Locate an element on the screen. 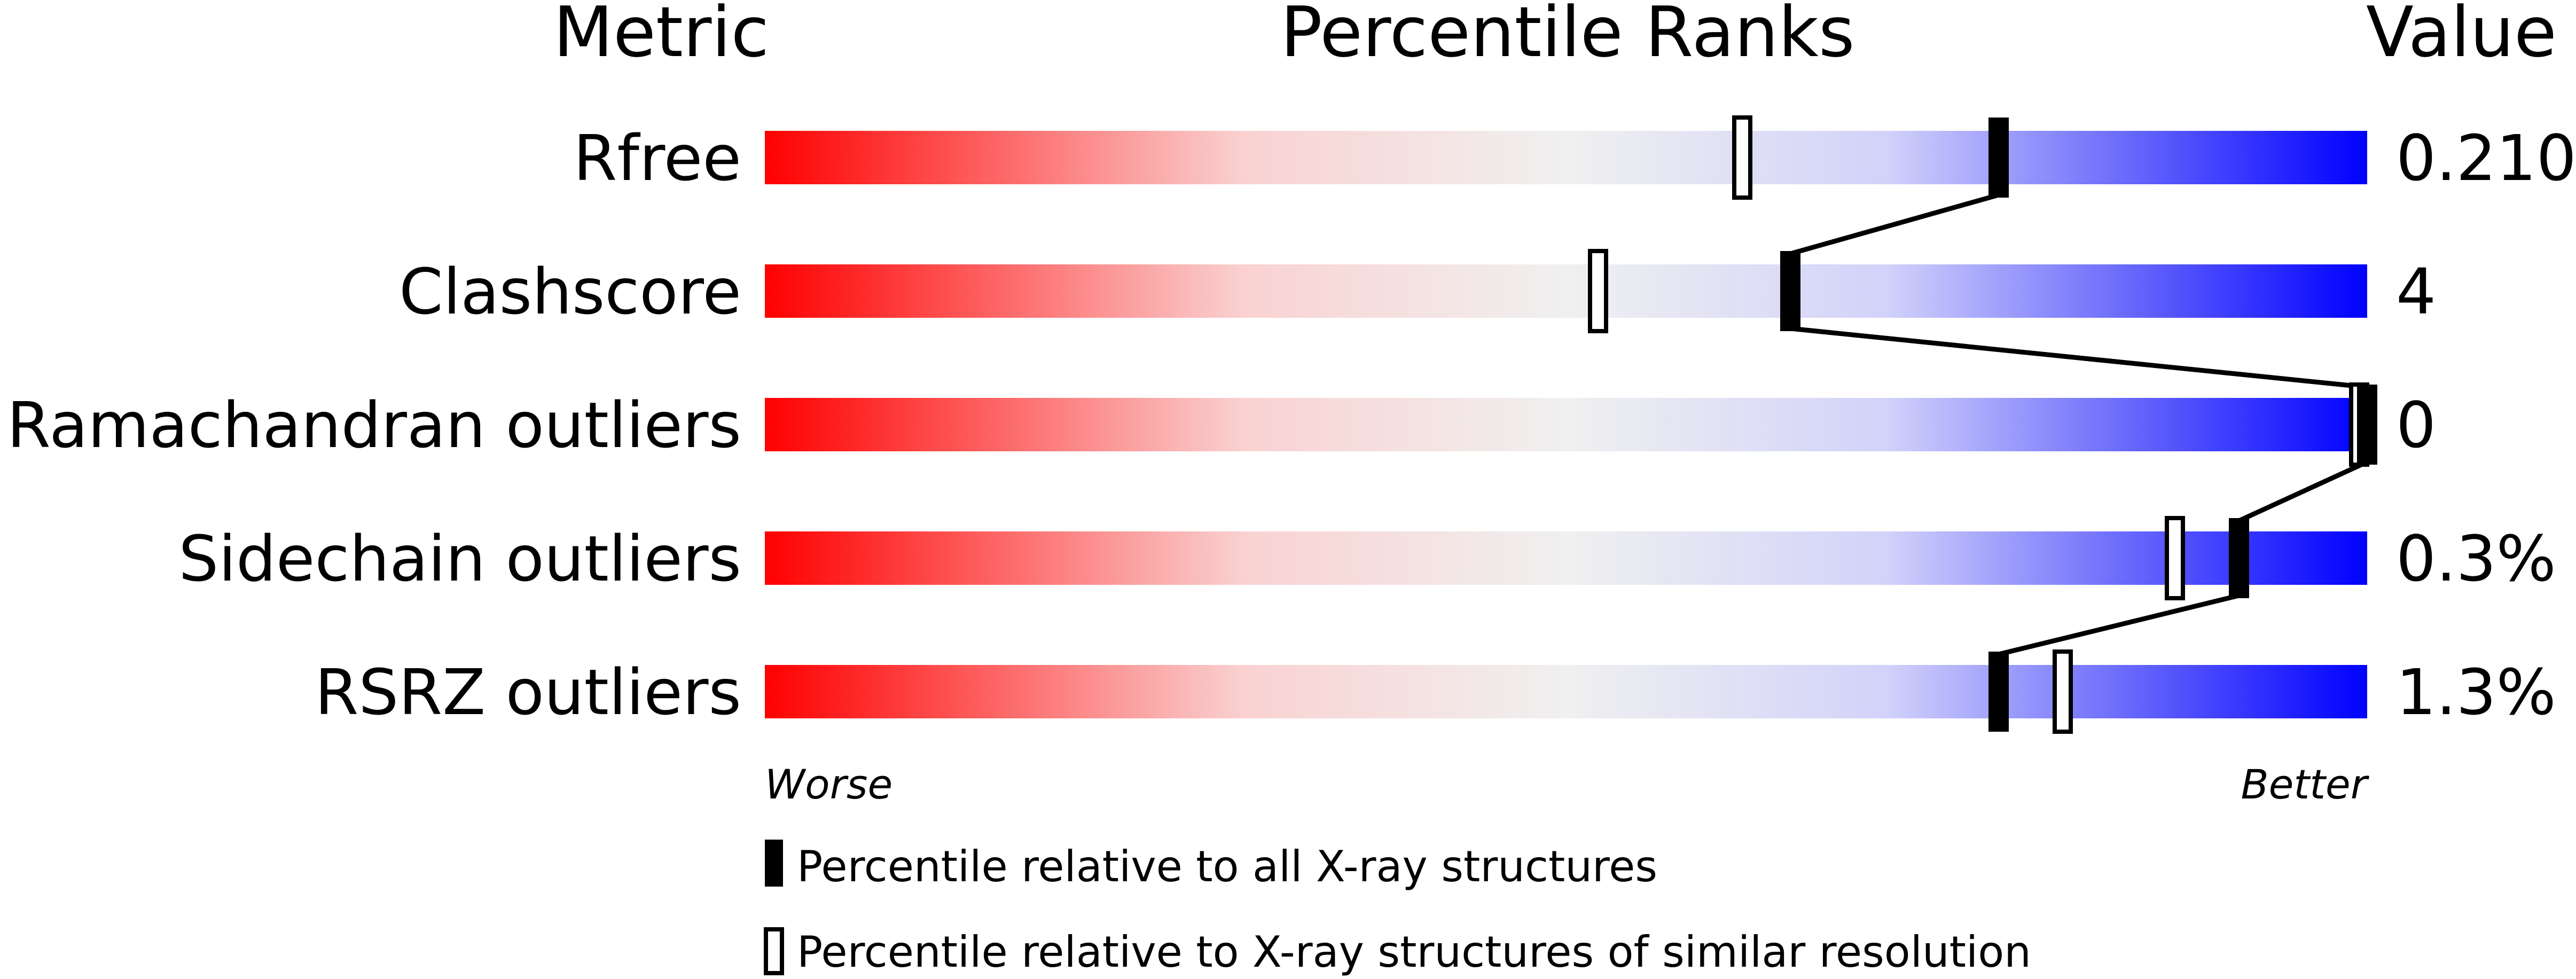 The width and height of the screenshot is (2576, 979). legend-hollow-marker is located at coordinates (774, 951).